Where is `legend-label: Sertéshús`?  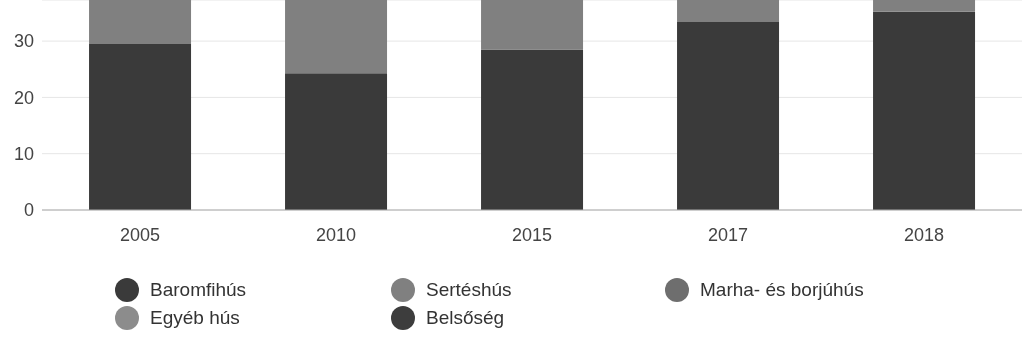
legend-label: Sertéshús is located at coordinates (469, 290).